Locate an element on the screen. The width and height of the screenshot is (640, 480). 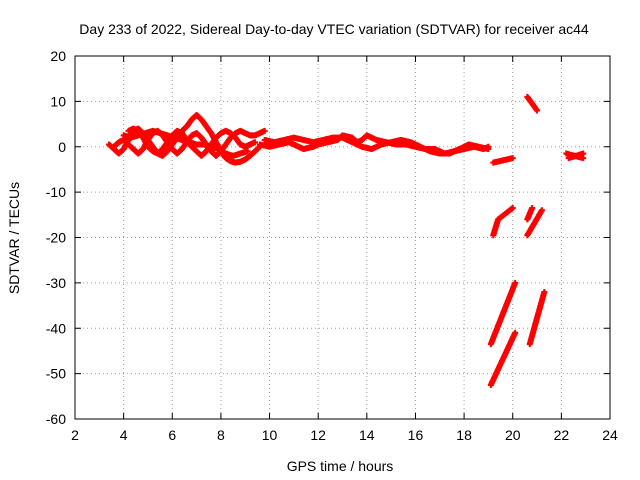
x-tick-label: 12 is located at coordinates (318, 435).